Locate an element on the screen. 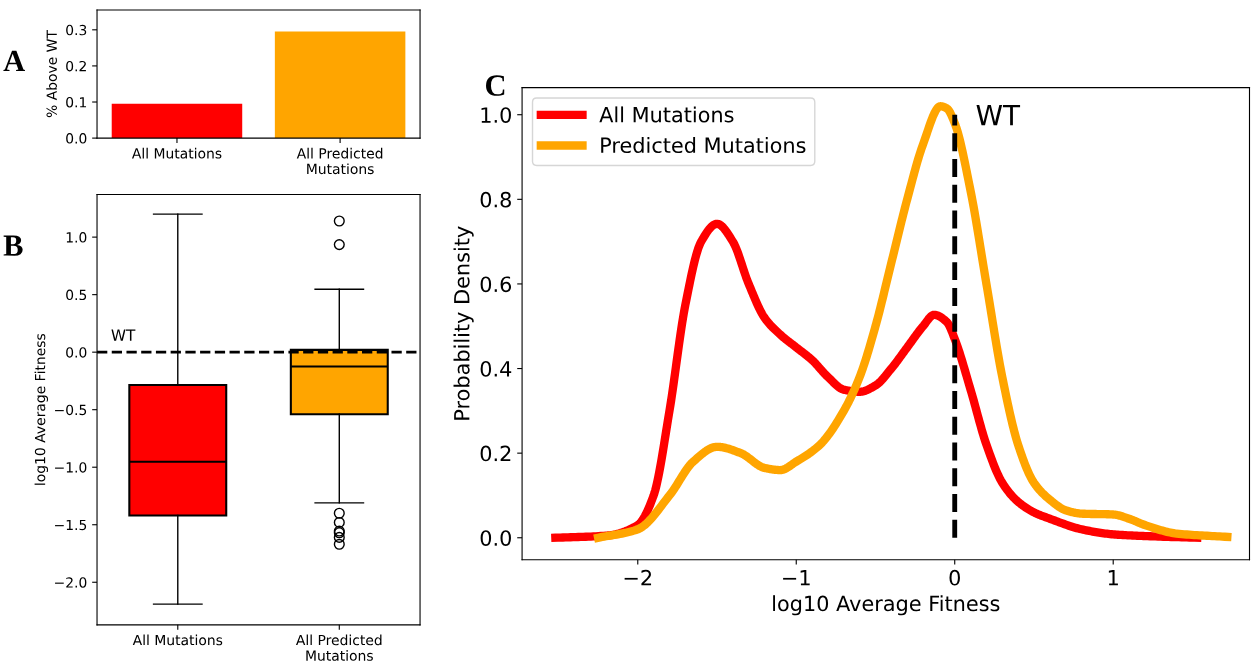  y-tick-label: −1.5 is located at coordinates (71, 525).